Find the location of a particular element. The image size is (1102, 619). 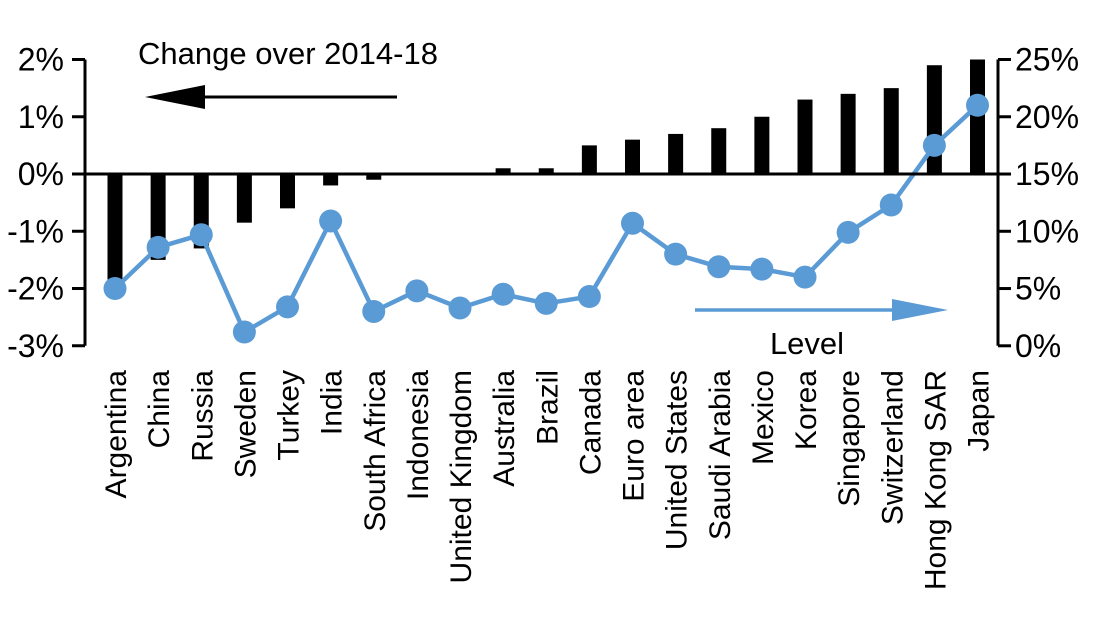

right-axis-tick-label: 0% is located at coordinates (1038, 346).